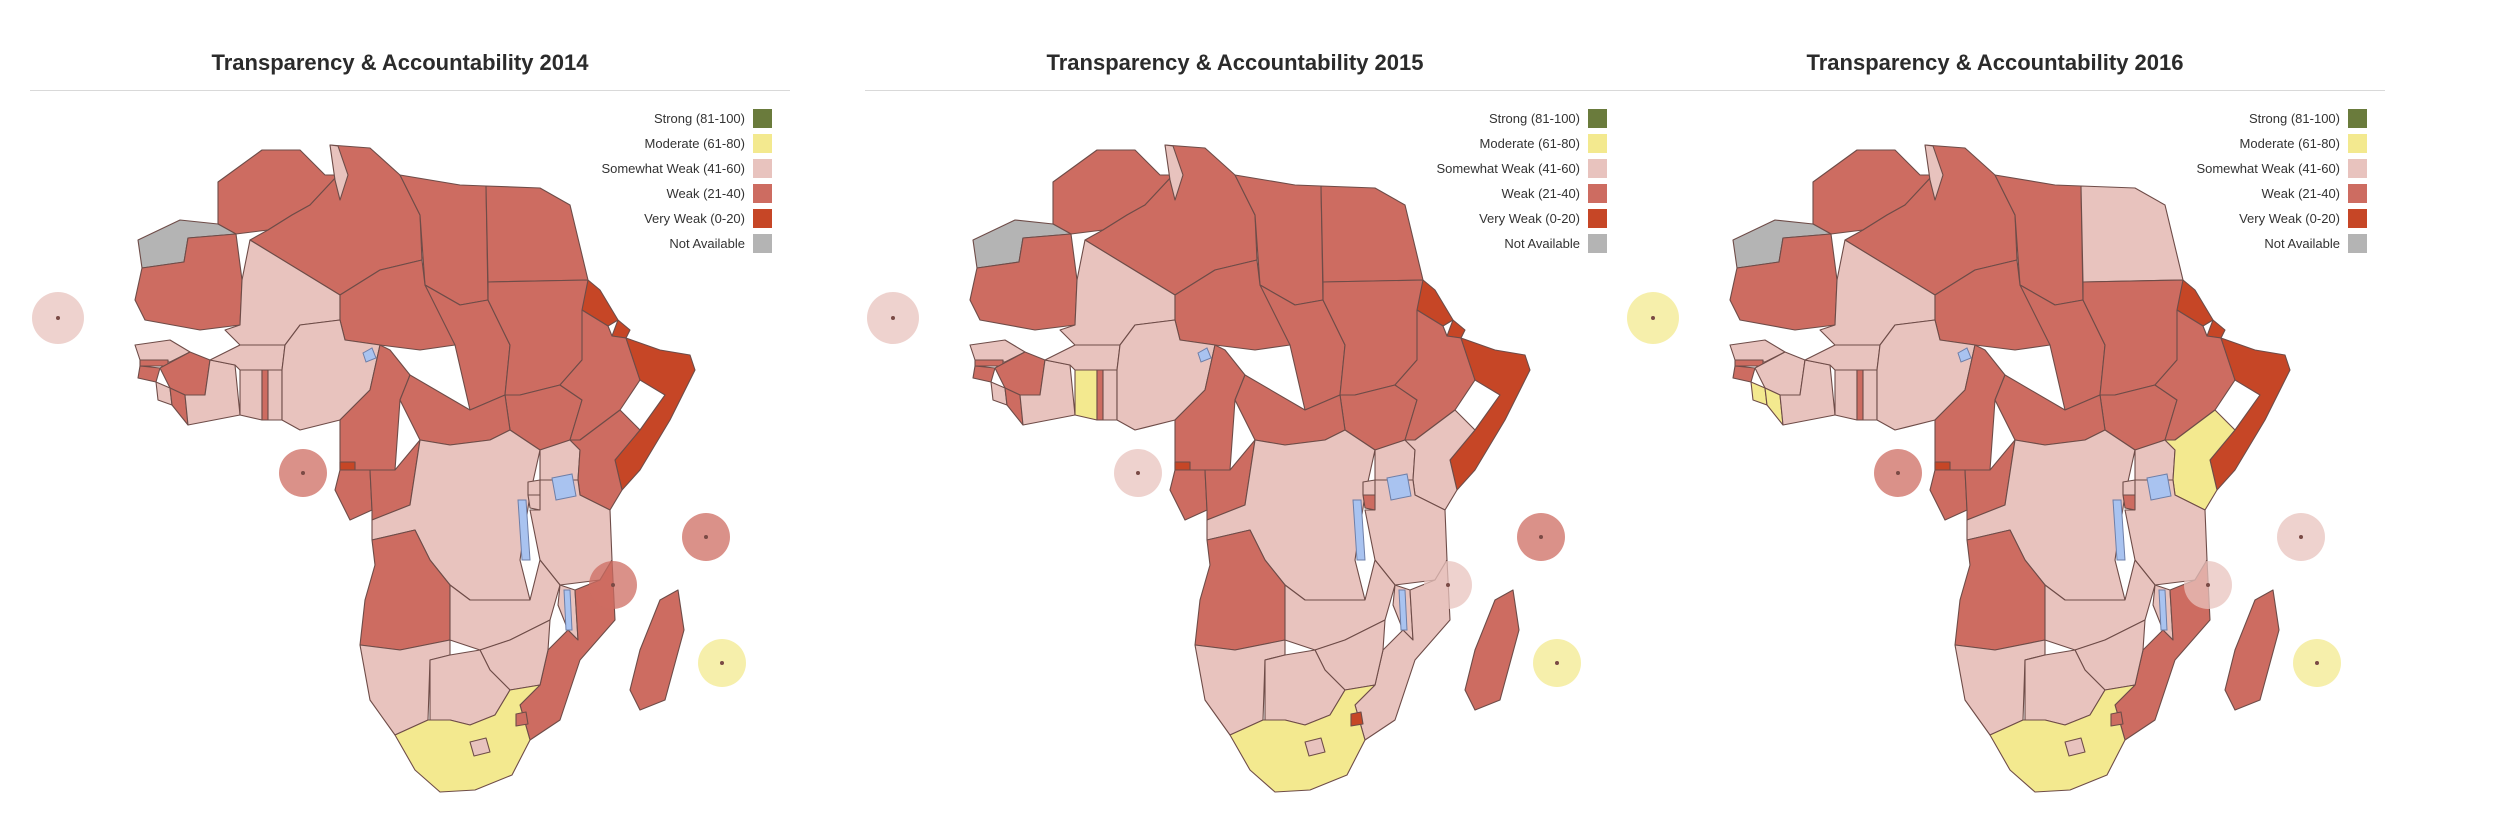 This screenshot has width=2500, height=833. I want to click on legend-label: Moderate (61-80), so click(694, 143).